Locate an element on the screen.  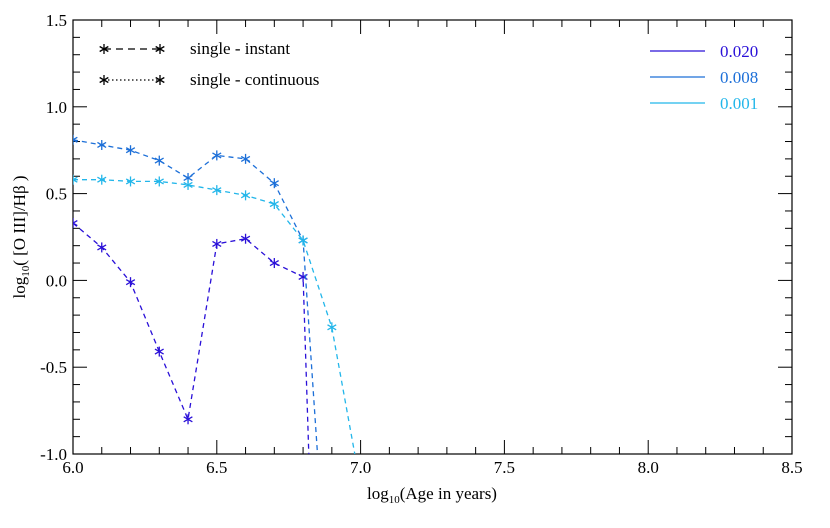
x-axis-label-rest: (Age in years) is located at coordinates (448, 493).